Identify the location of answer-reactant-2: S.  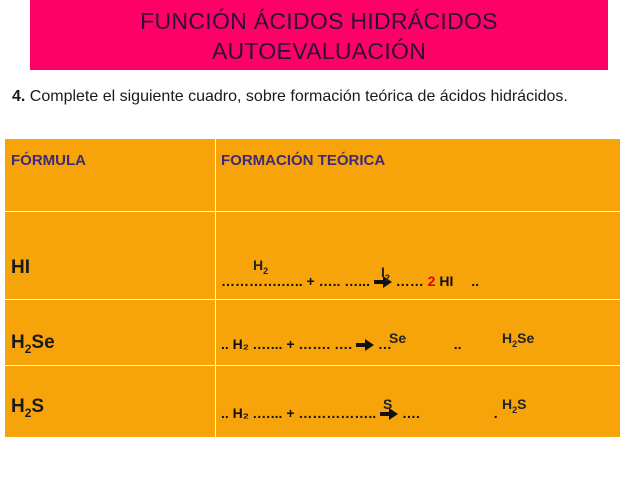
(388, 404).